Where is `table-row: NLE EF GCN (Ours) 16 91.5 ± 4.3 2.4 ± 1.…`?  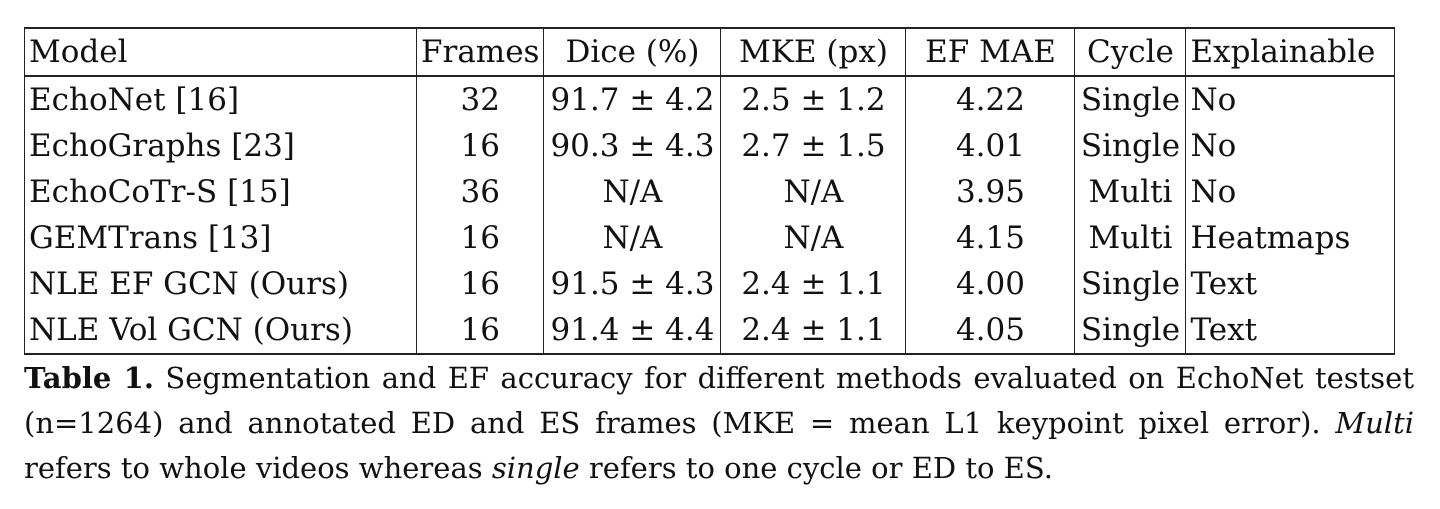
table-row: NLE EF GCN (Ours) 16 91.5 ± 4.3 2.4 ± 1.… is located at coordinates (710, 284).